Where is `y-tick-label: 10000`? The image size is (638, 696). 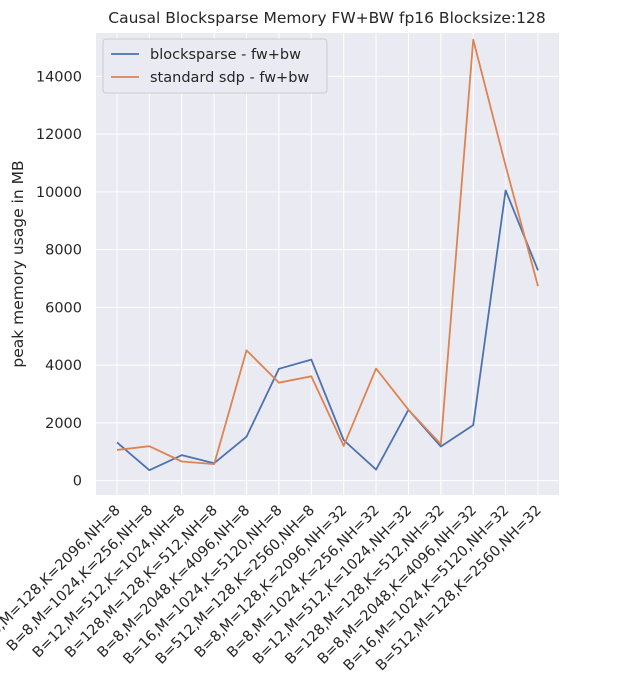
y-tick-label: 10000 is located at coordinates (59, 193).